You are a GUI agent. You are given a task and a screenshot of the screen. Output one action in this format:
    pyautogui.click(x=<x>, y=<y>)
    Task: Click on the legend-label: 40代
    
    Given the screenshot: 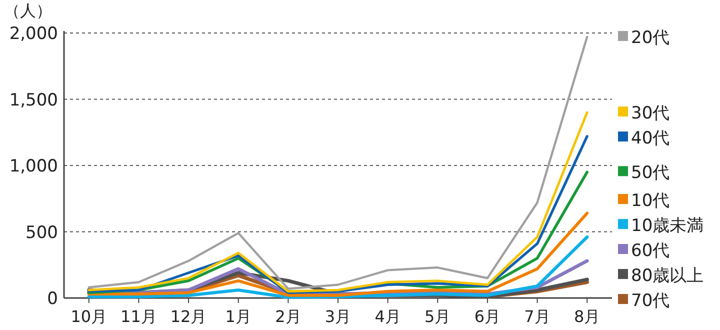 What is the action you would take?
    pyautogui.click(x=650, y=138)
    